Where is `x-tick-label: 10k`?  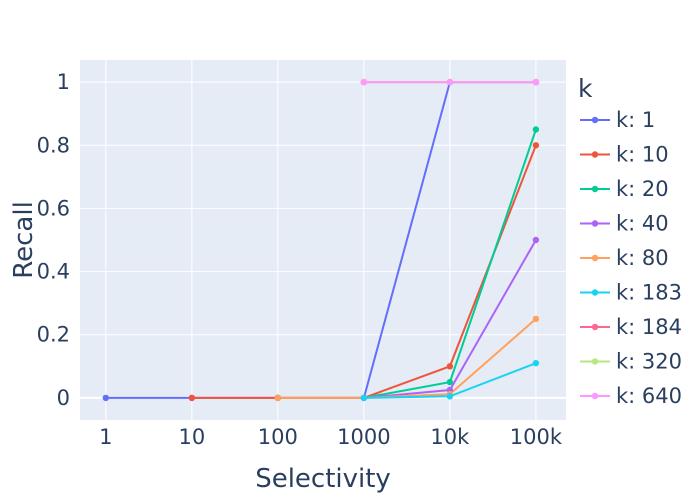 x-tick-label: 10k is located at coordinates (450, 437).